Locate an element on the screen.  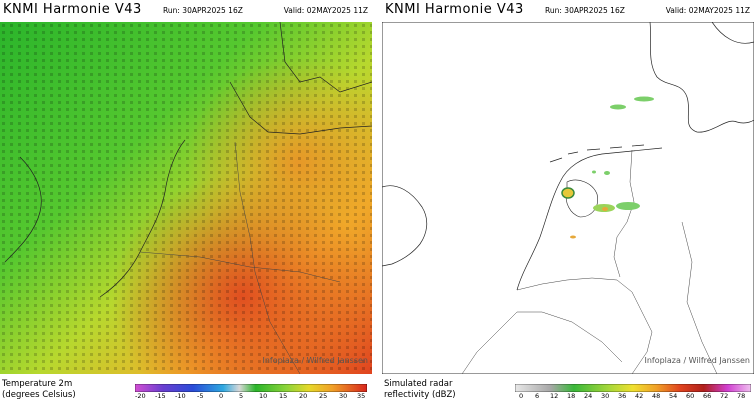
radar-valid-time: Valid: 02MAY2025 11Z is located at coordinates (707, 10).